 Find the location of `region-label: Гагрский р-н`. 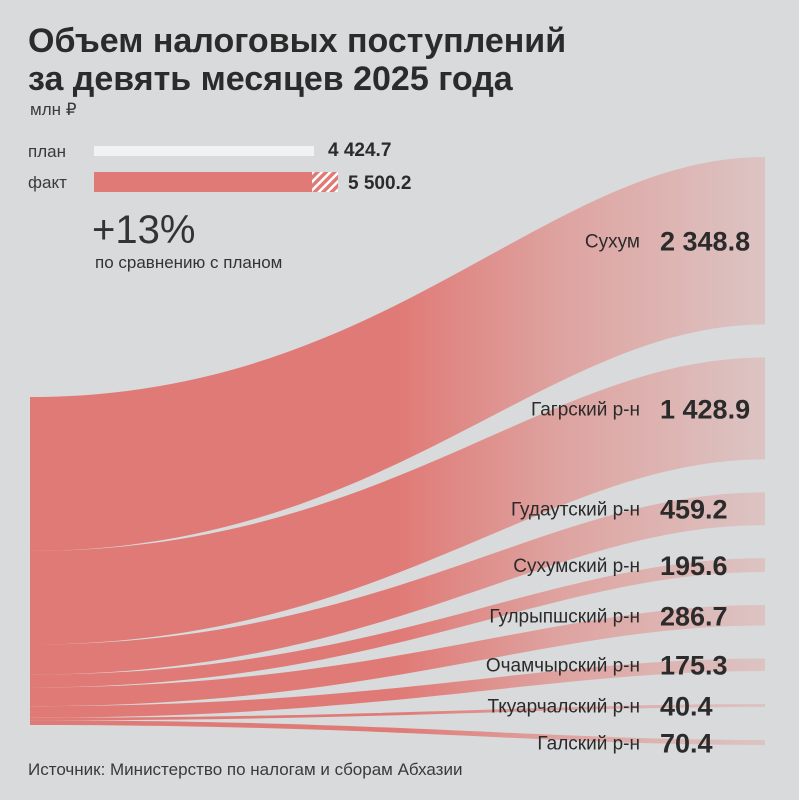

region-label: Гагрский р-н is located at coordinates (585, 409).